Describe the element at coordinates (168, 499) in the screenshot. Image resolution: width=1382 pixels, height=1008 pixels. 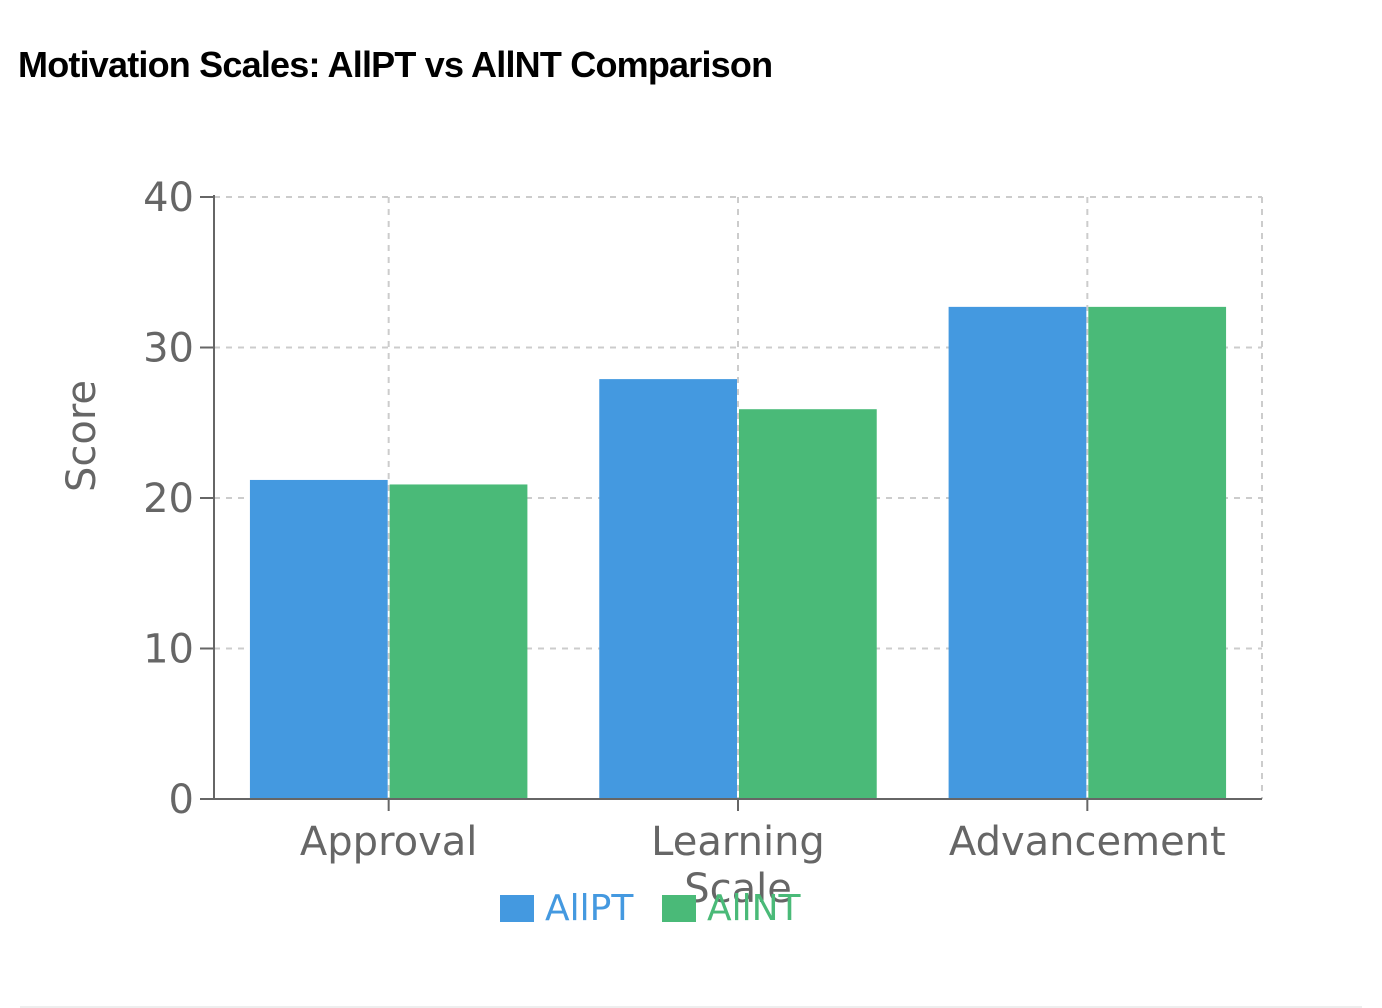
I see `y-tick-label: 20` at that location.